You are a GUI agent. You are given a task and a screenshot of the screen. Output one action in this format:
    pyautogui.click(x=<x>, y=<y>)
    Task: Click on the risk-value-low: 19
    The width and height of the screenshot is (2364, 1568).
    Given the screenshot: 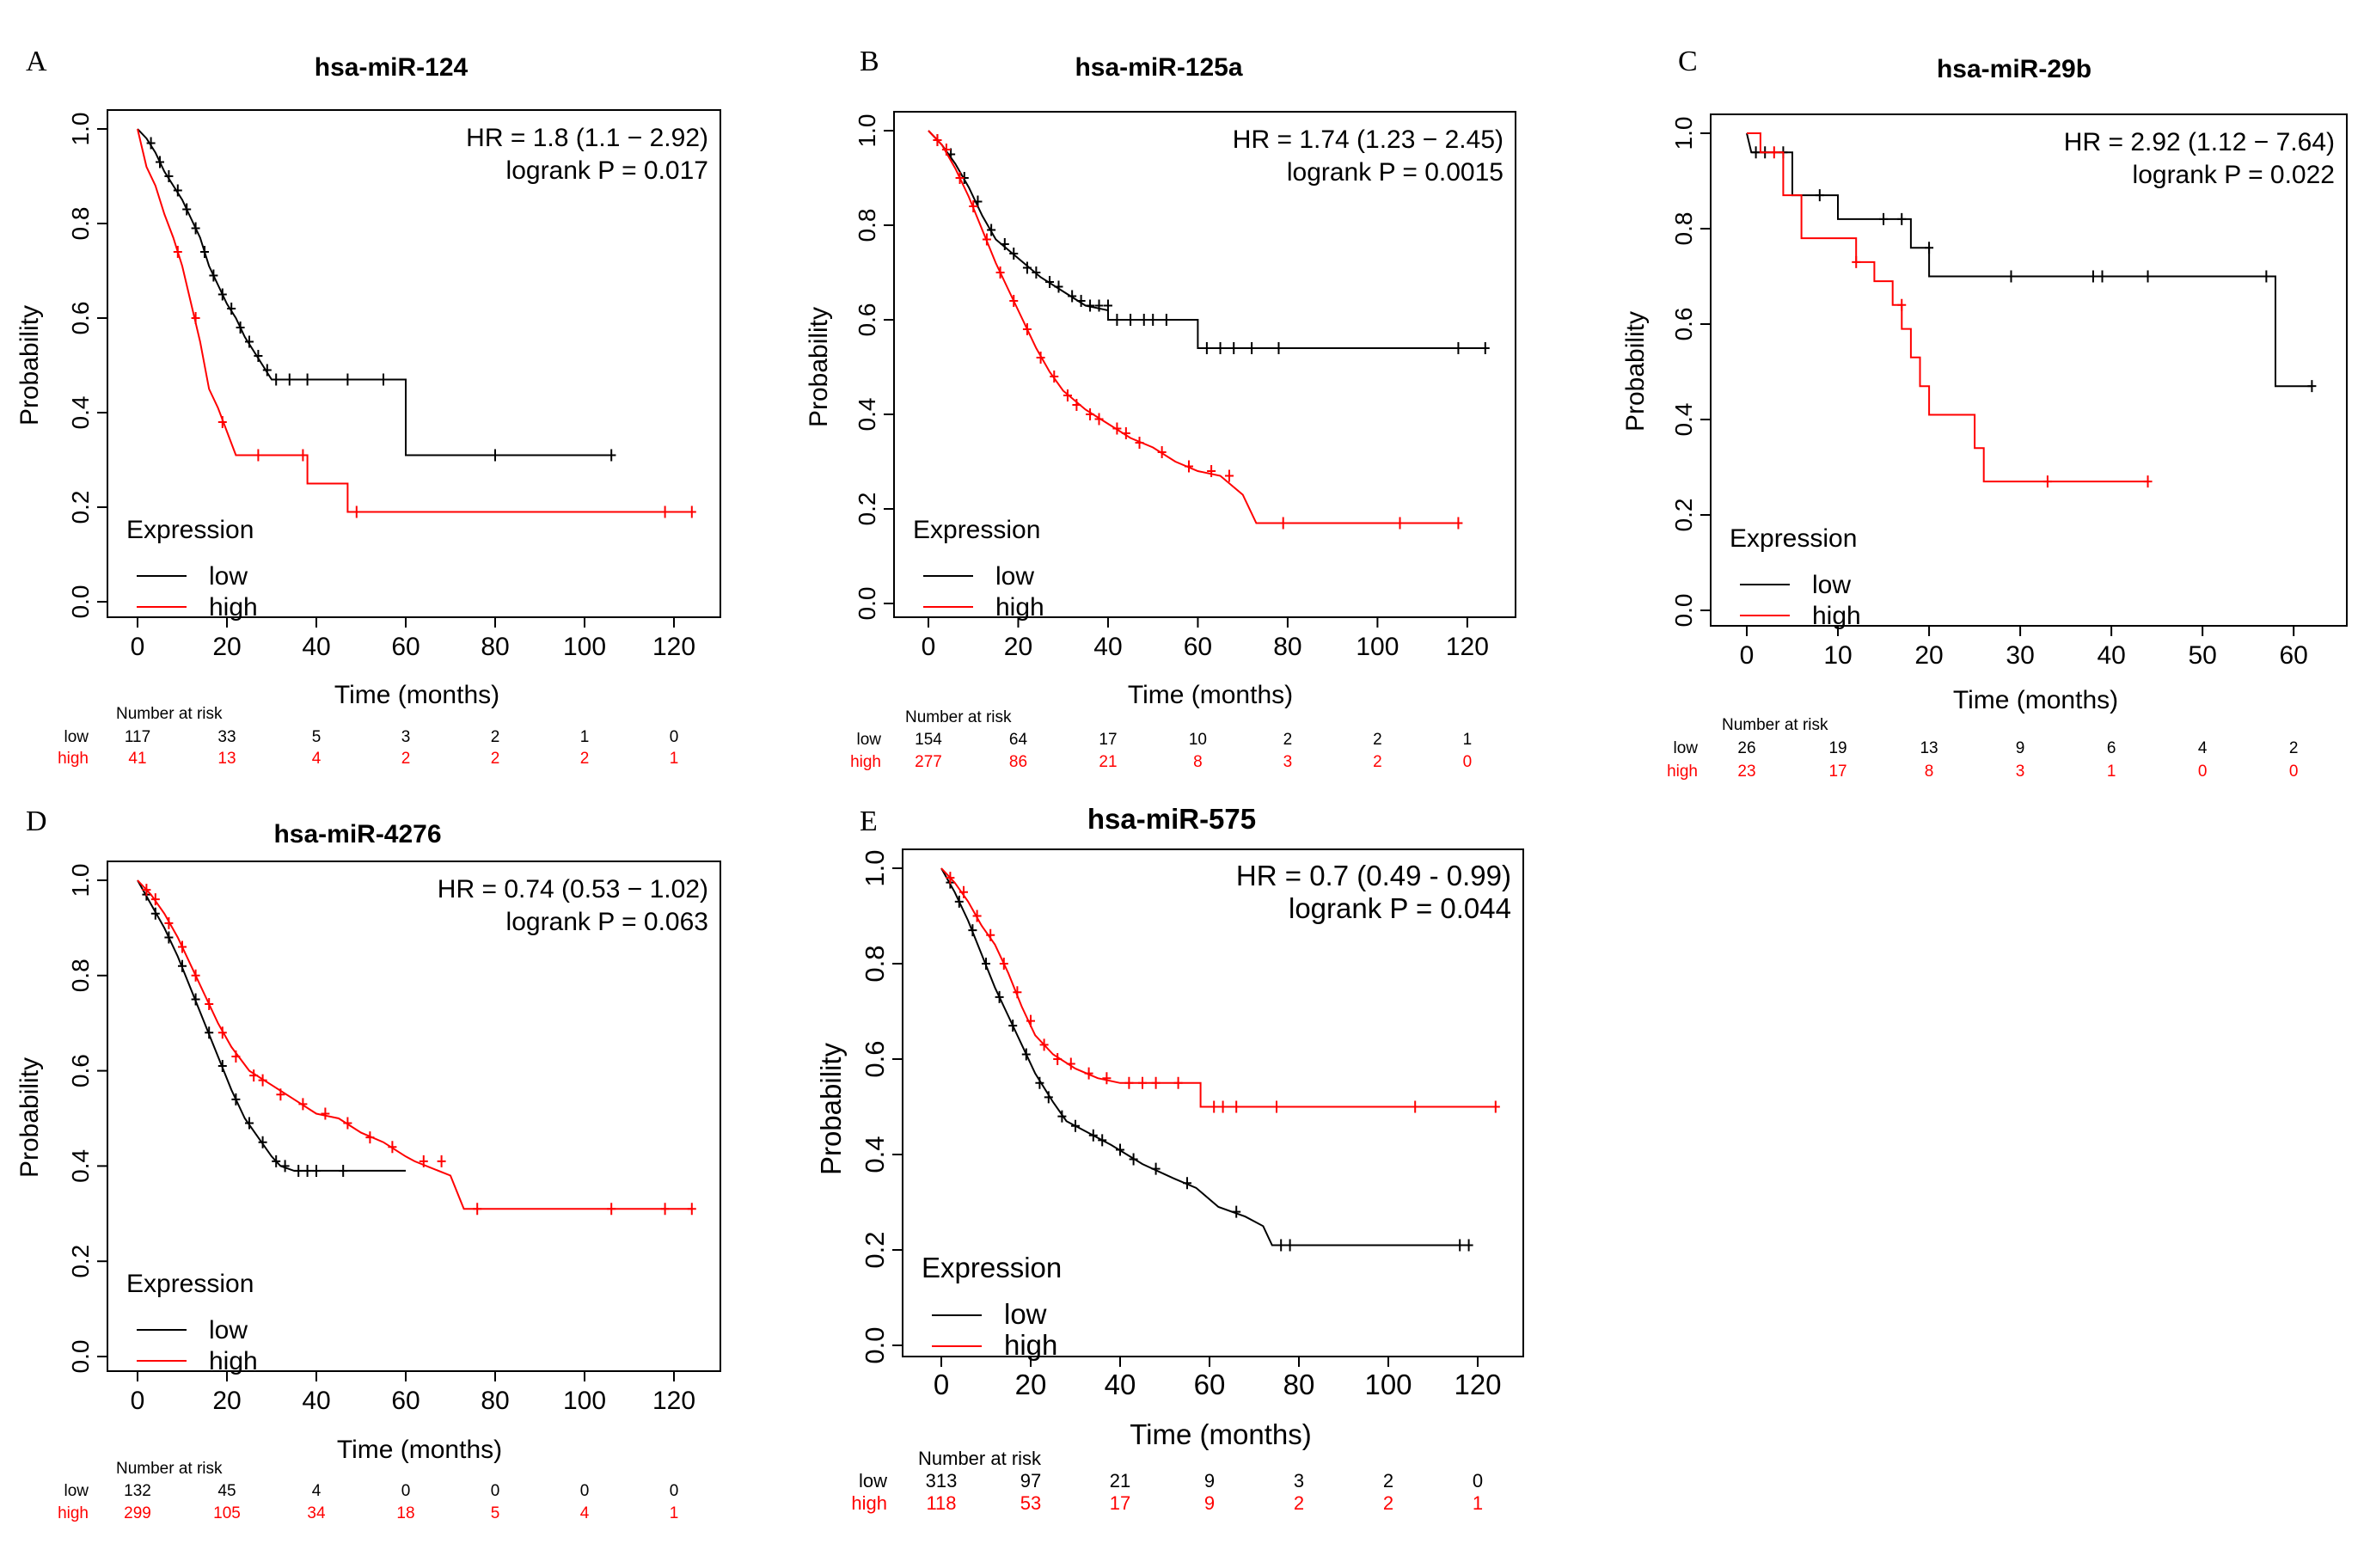 What is the action you would take?
    pyautogui.click(x=1837, y=748)
    